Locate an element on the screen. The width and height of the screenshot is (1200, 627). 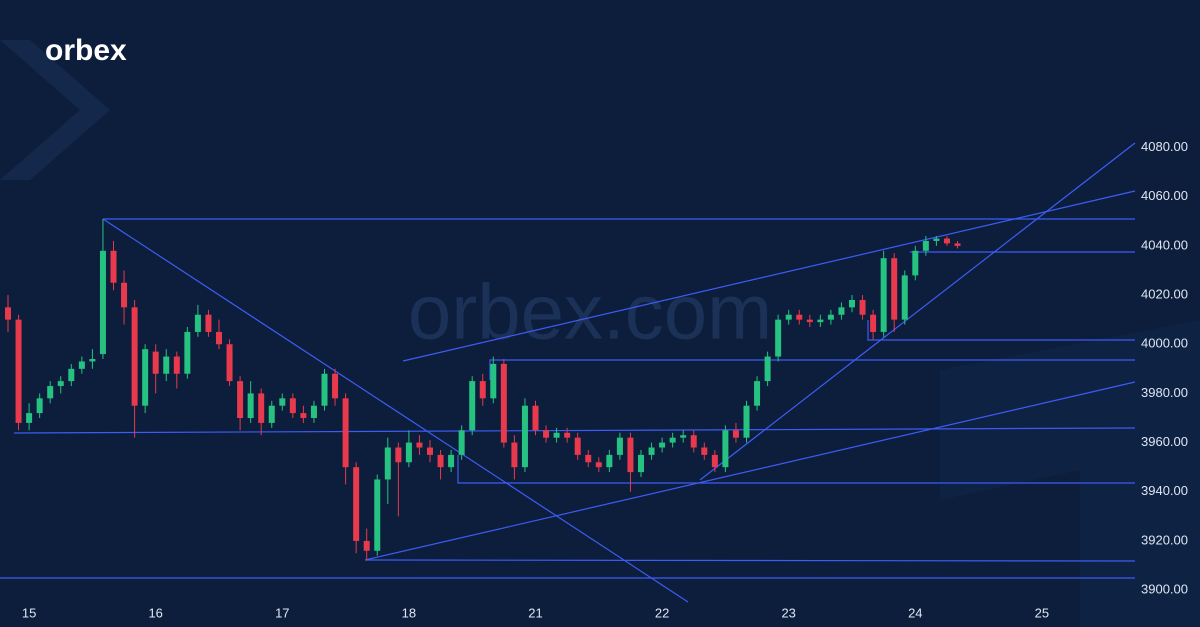
x-tick-label: 17 is located at coordinates (282, 612).